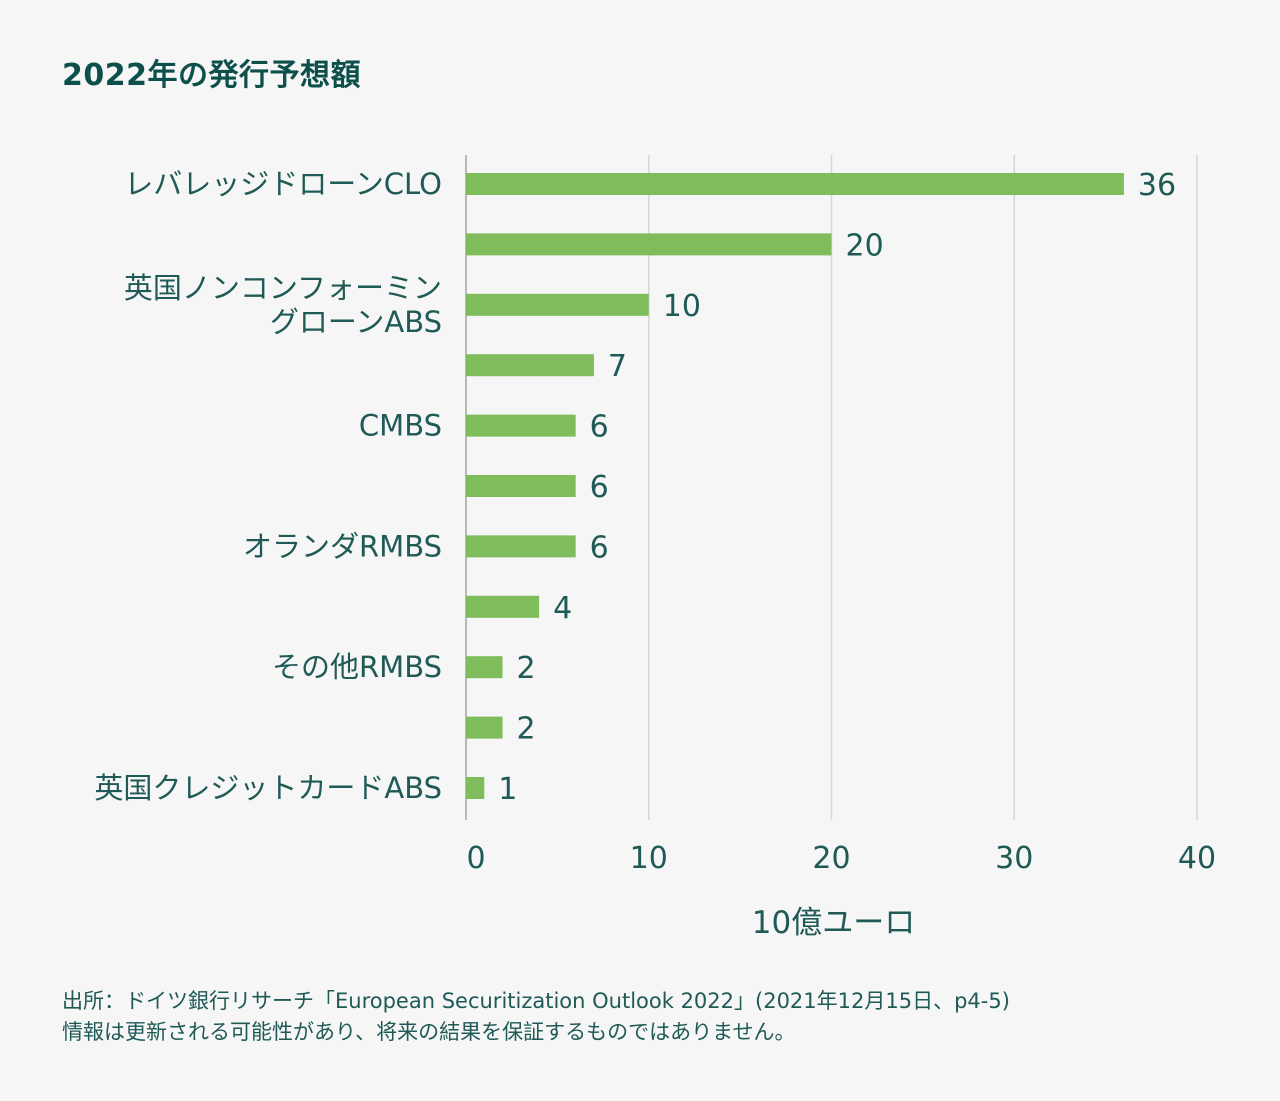 The width and height of the screenshot is (1280, 1101). I want to click on value-label-9: 2, so click(526, 729).